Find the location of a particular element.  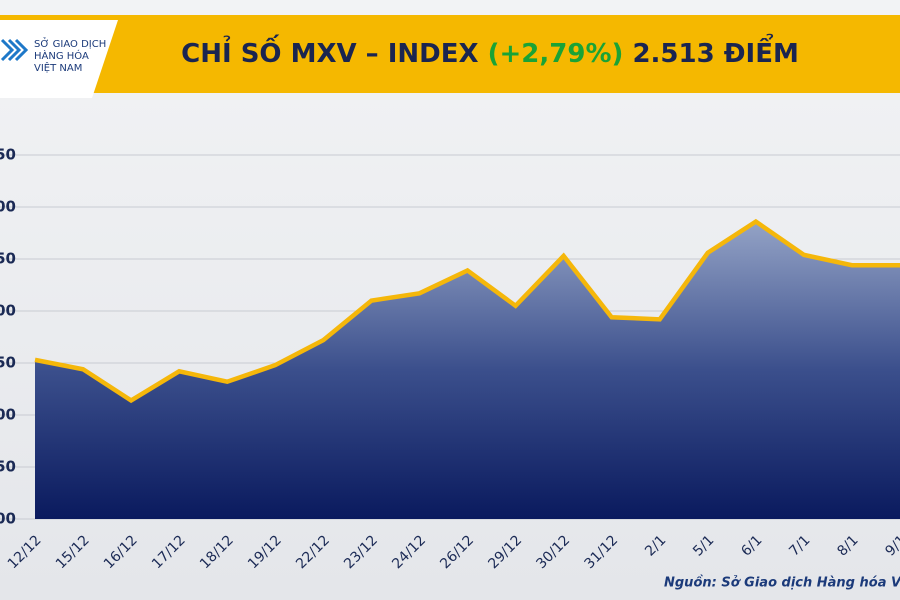

logo-text: SỞ GIAO DỊCH is located at coordinates (70, 43).